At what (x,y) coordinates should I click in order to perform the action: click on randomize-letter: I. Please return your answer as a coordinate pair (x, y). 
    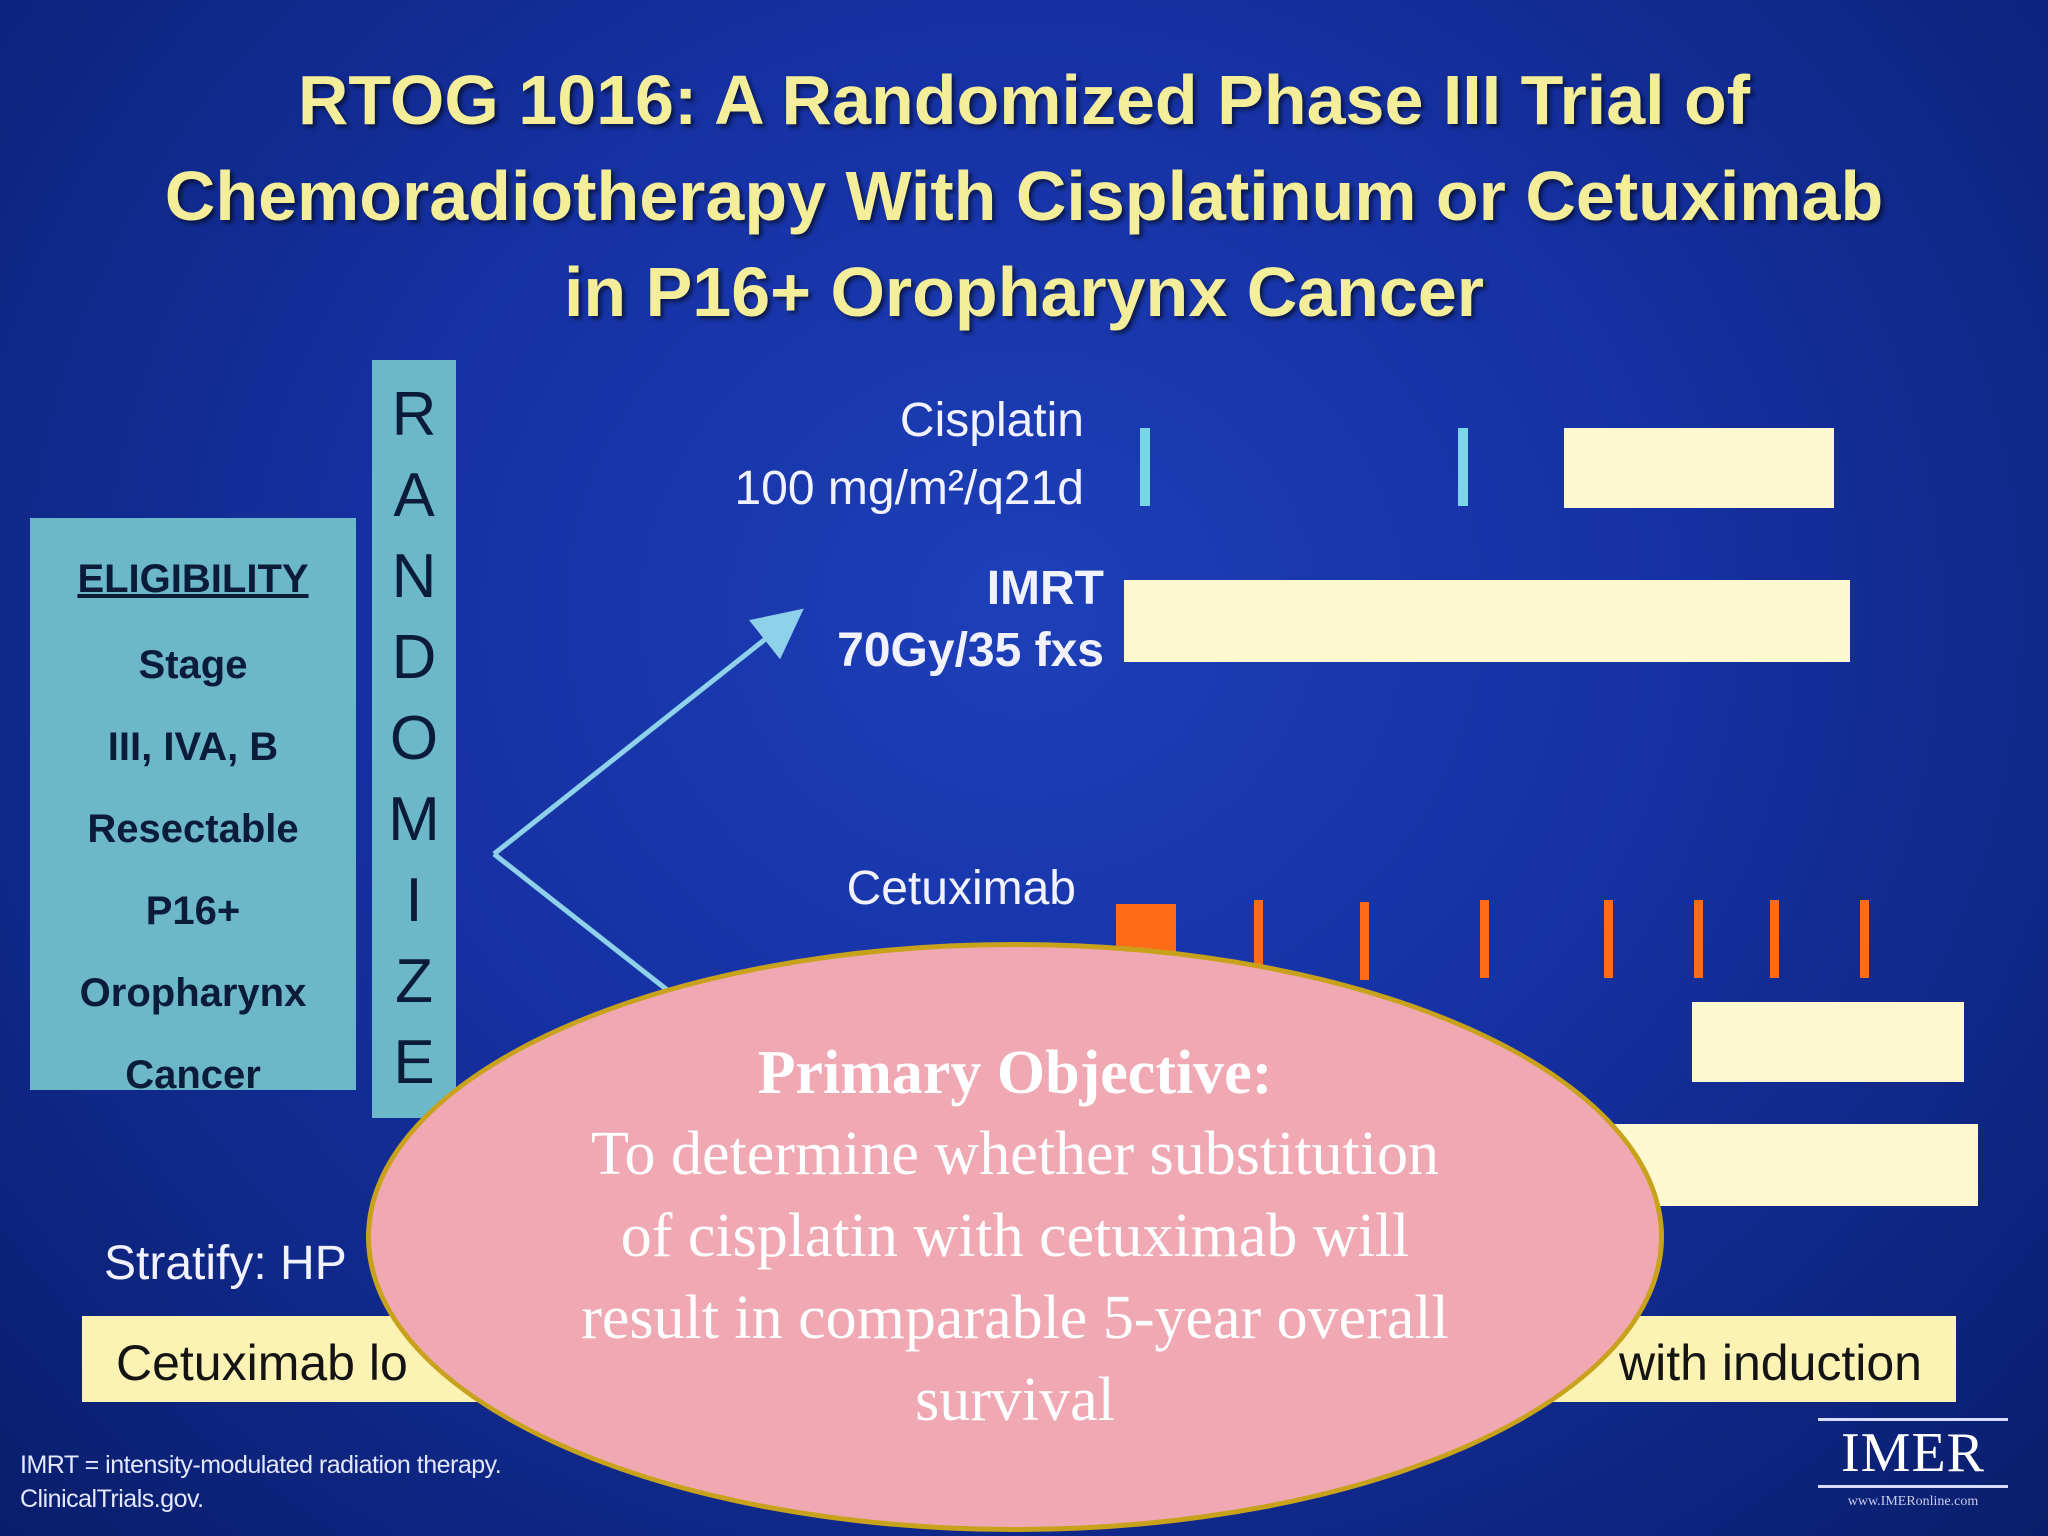
    Looking at the image, I should click on (414, 901).